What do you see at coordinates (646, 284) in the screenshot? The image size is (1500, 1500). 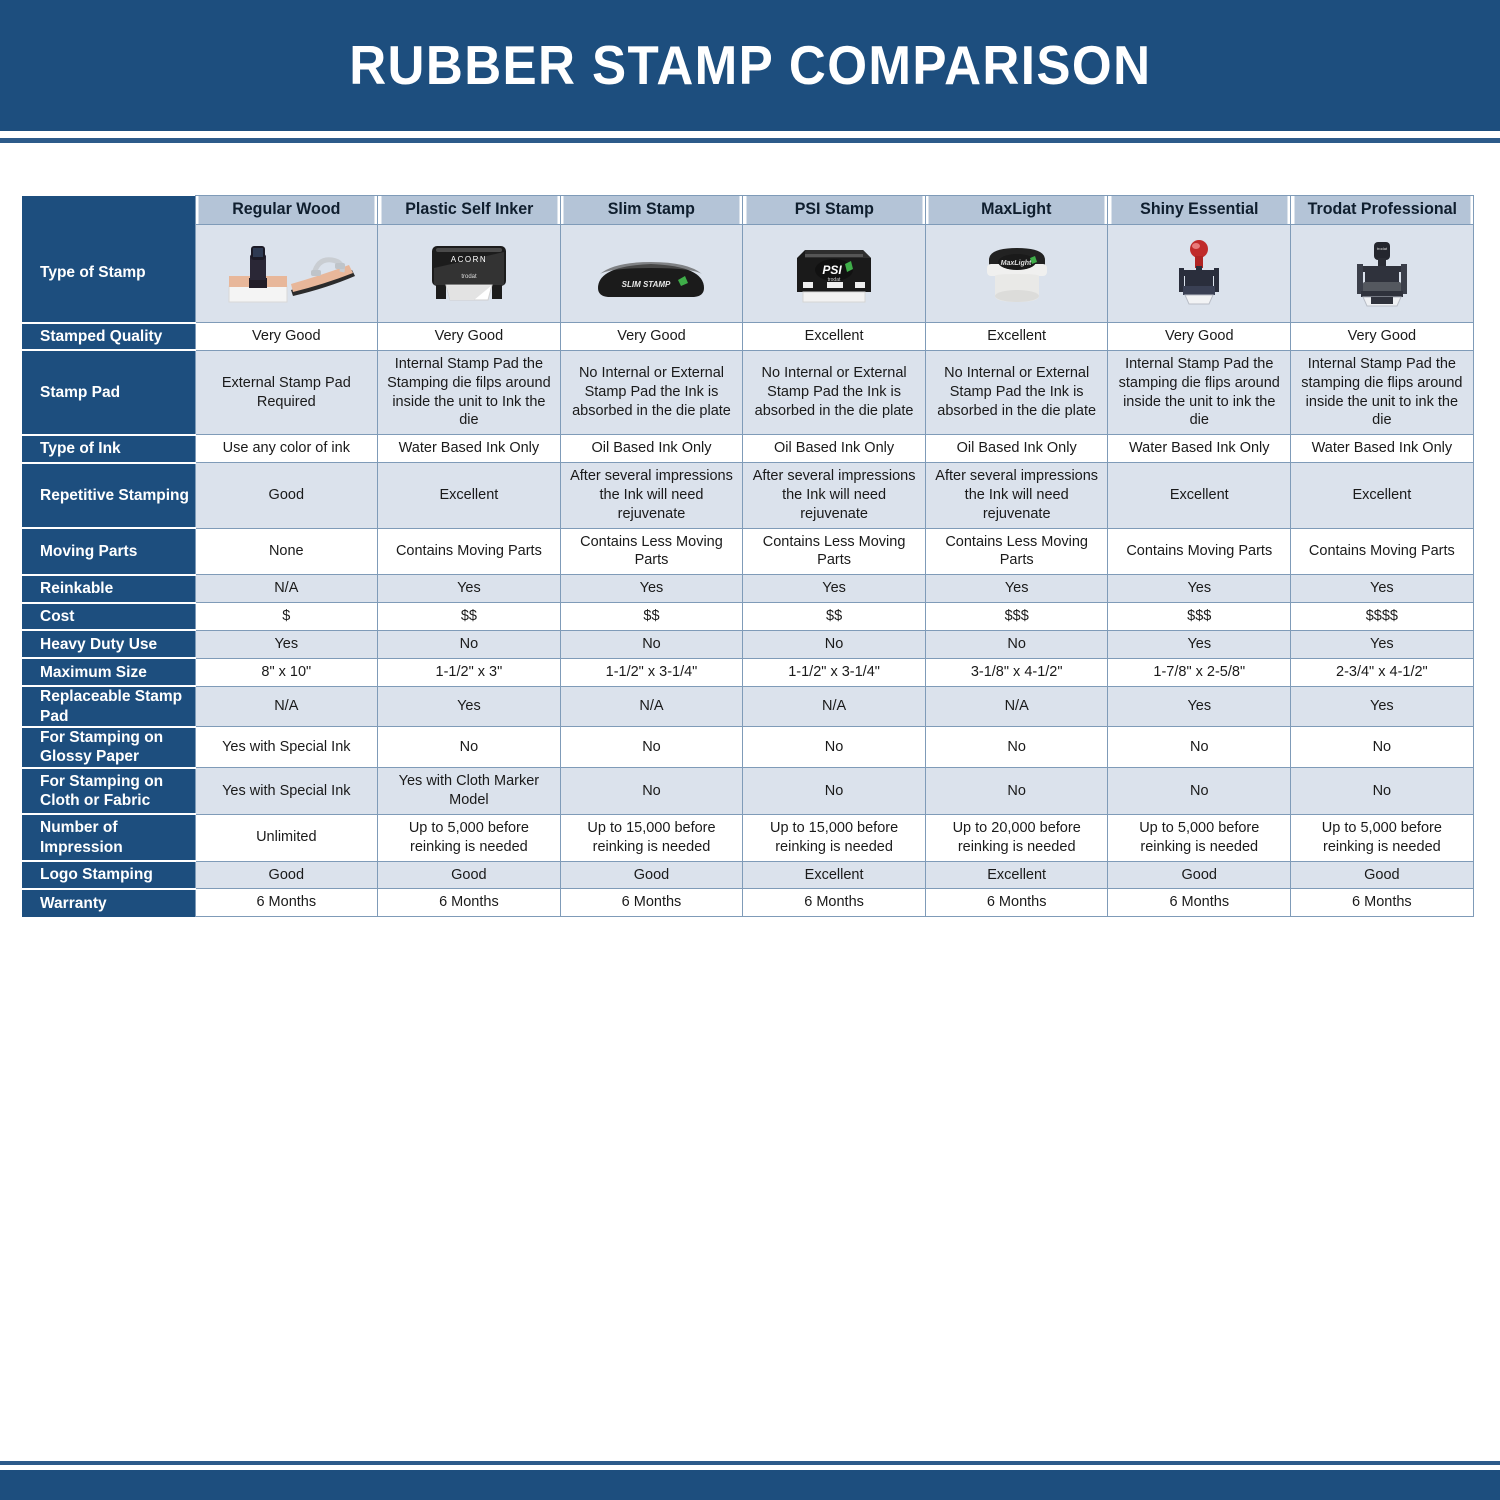 I see `svg-text: SLIM STAMP` at bounding box center [646, 284].